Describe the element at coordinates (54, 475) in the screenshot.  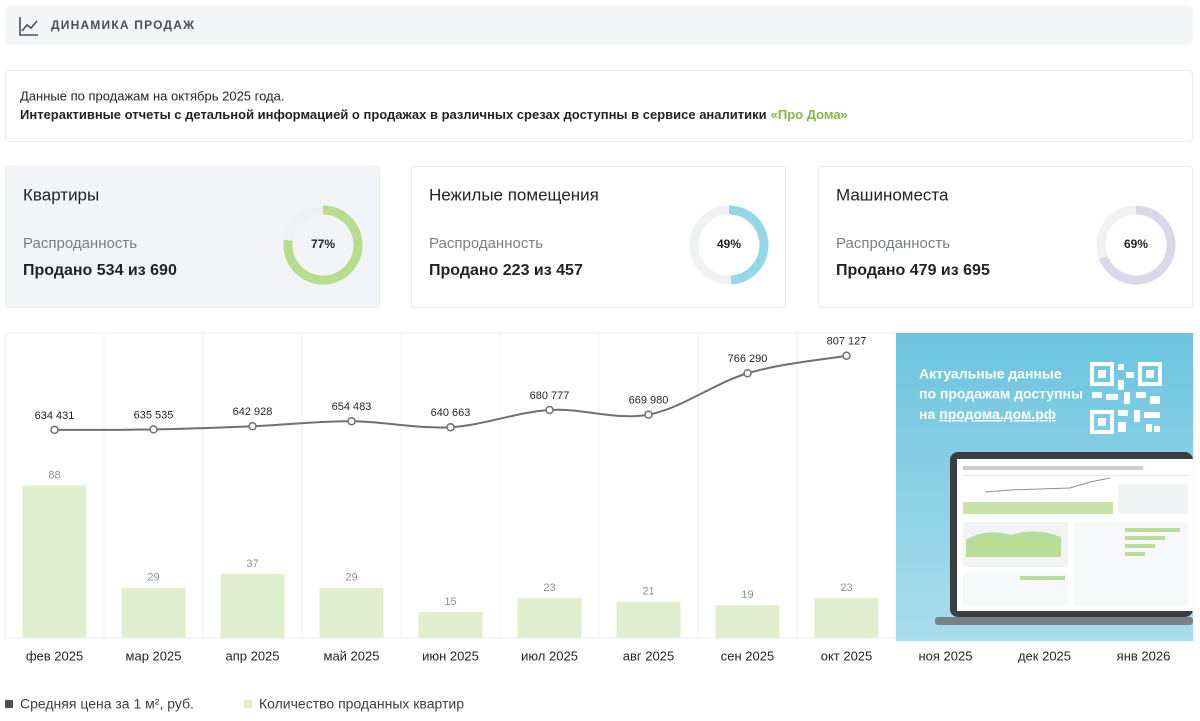
I see `bar-value-label: 88` at that location.